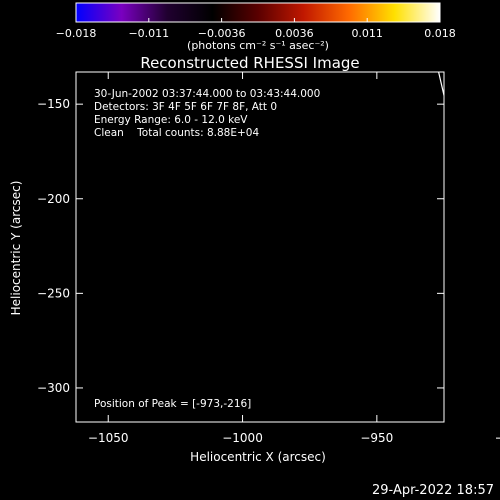 The height and width of the screenshot is (500, 500). Describe the element at coordinates (171, 120) in the screenshot. I see `annotation-energy-range: Energy Range: 6.0 - 12.0 keV` at that location.